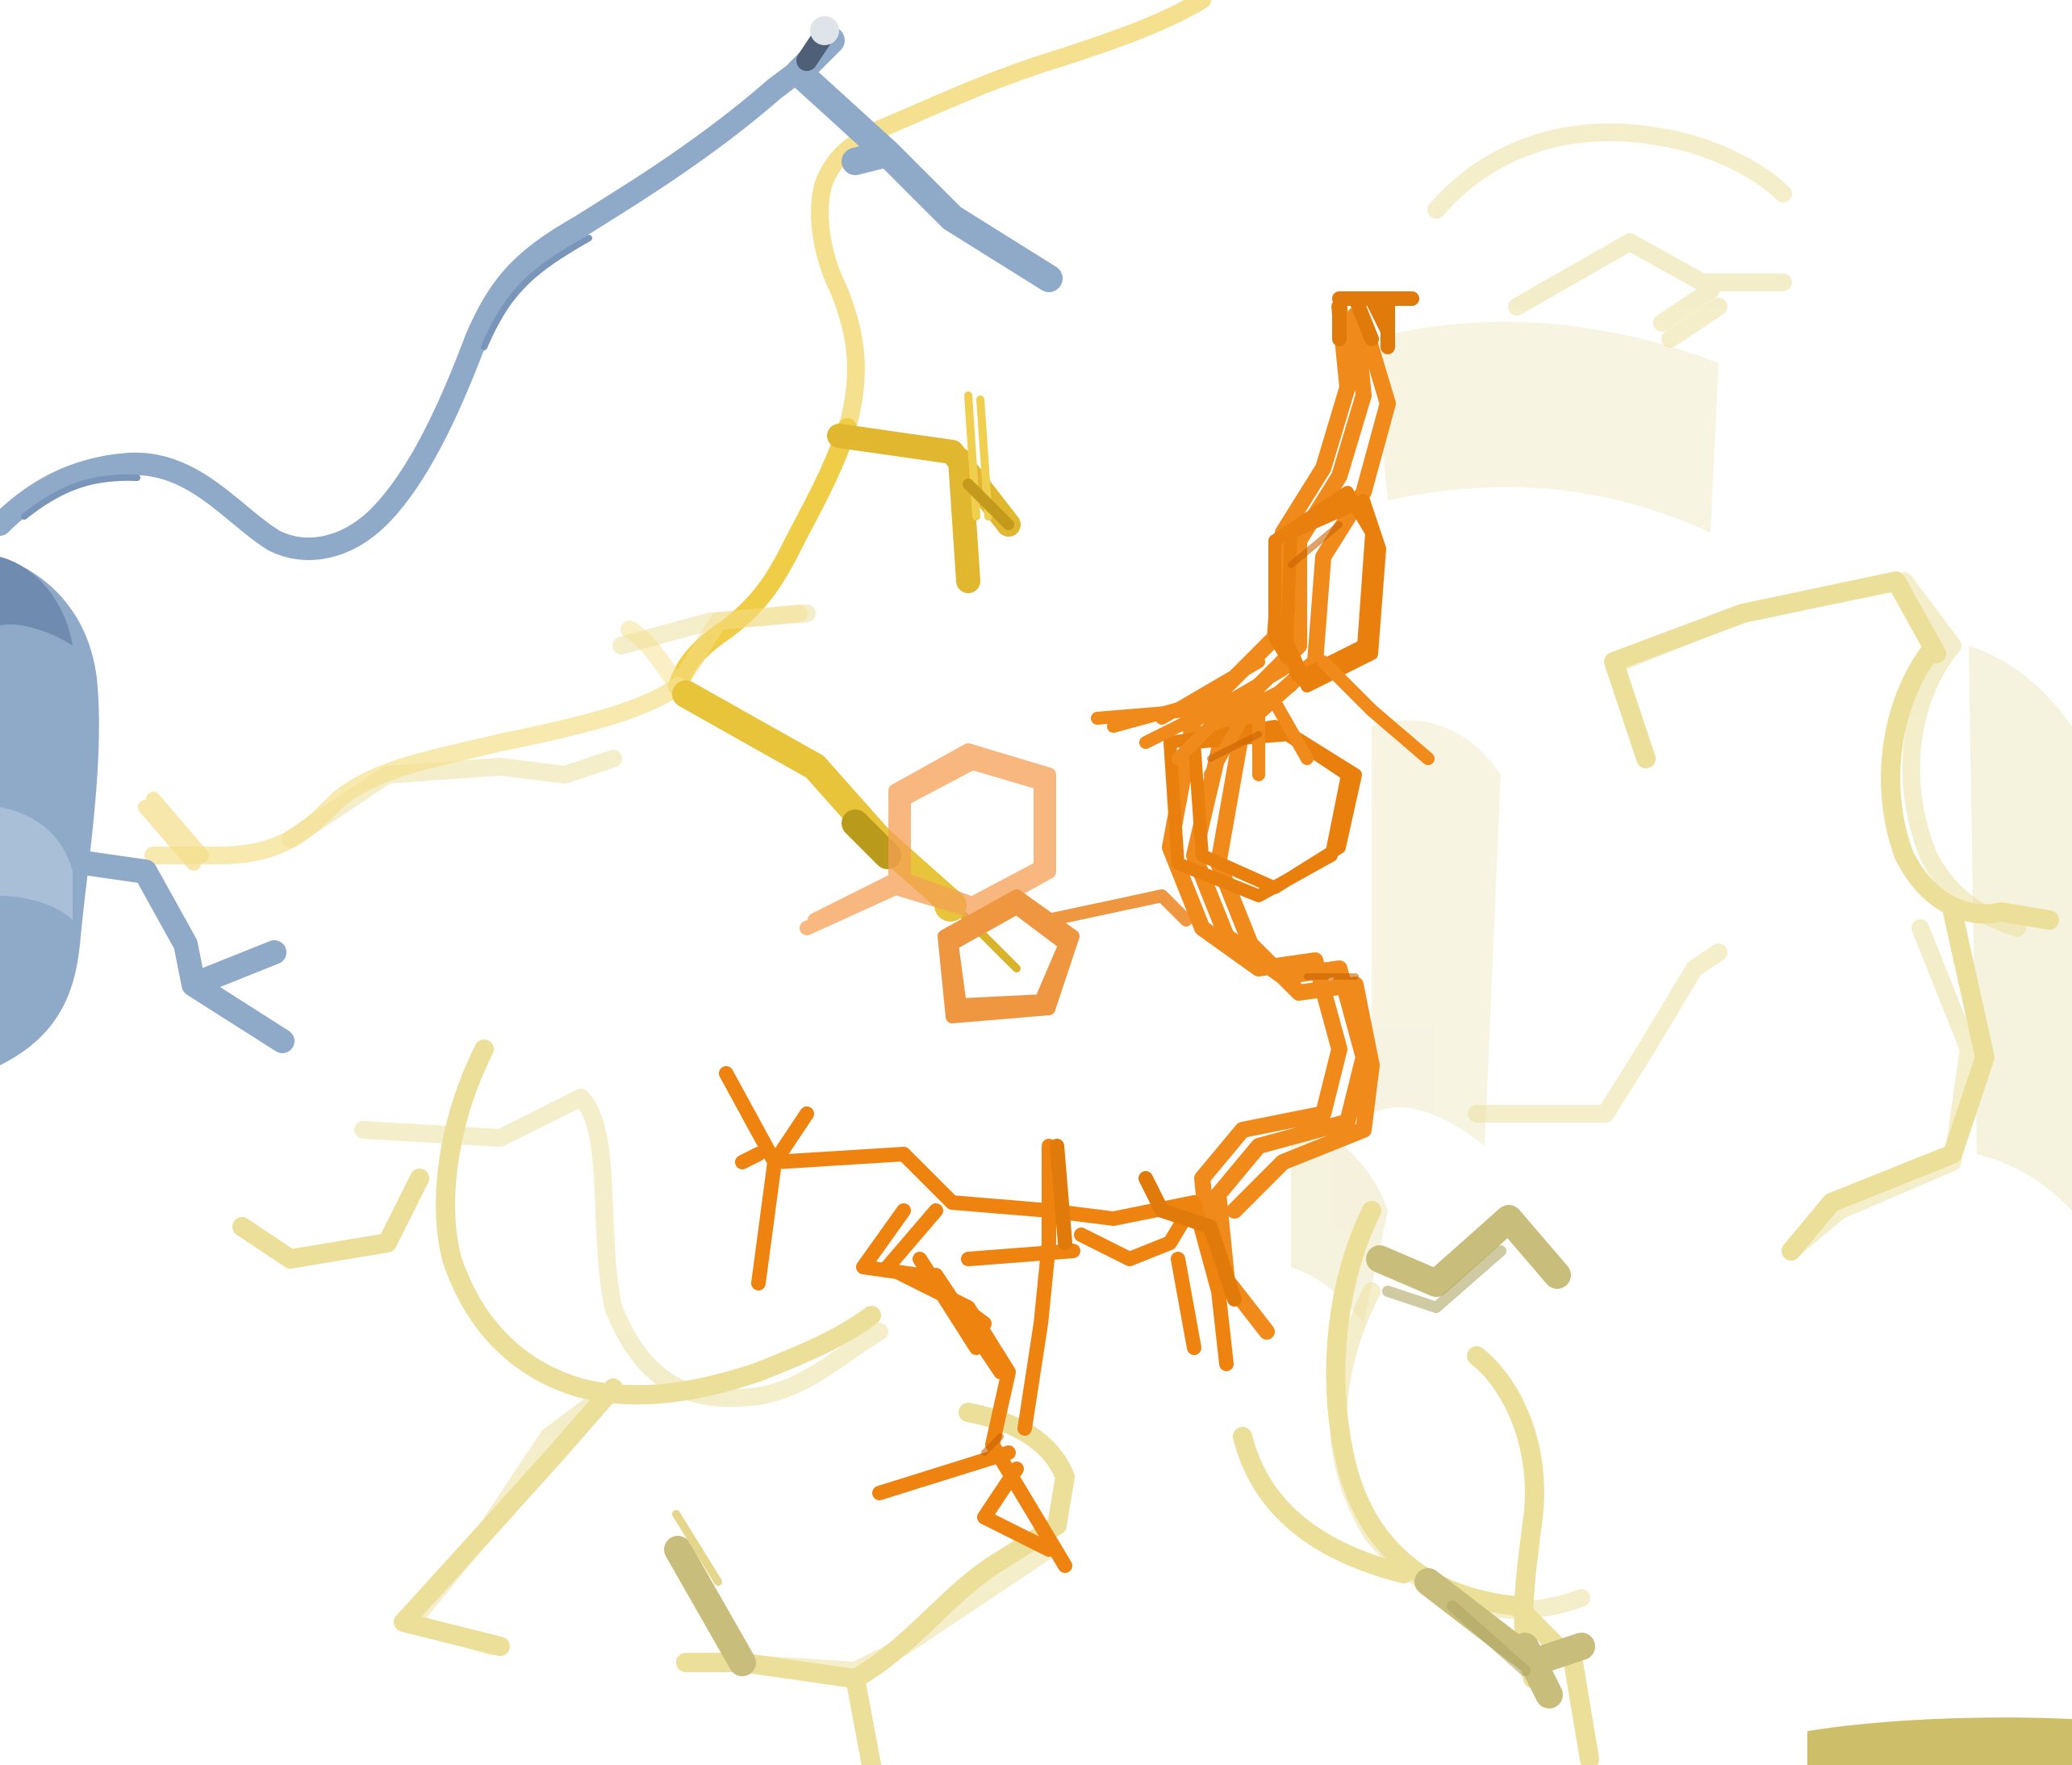 This screenshot has width=2072, height=1765. Describe the element at coordinates (415, 770) in the screenshot. I see `gold-chain-lower-faded` at that location.